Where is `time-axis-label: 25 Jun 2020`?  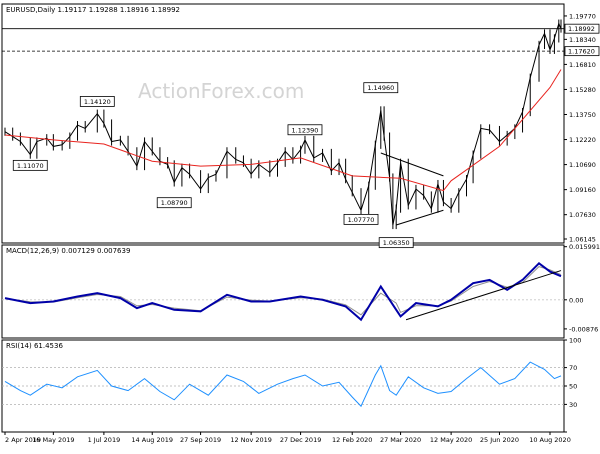 time-axis-label: 25 Jun 2020 is located at coordinates (499, 440).